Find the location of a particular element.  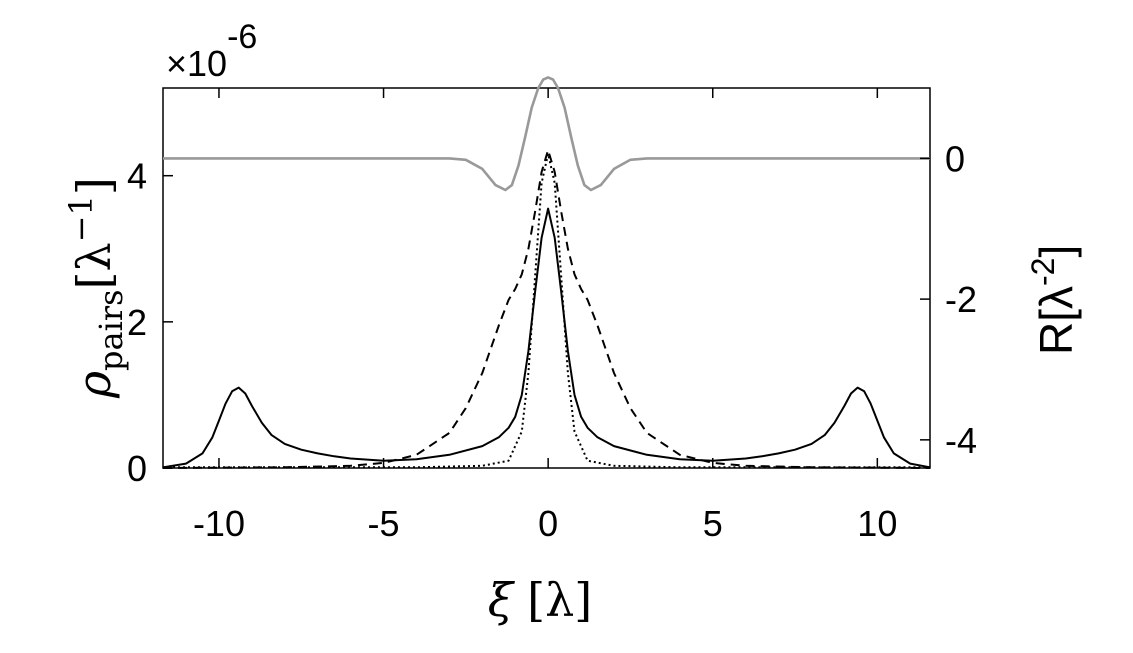

y-axis-right-ticks: -4 -2 0 is located at coordinates (948, 299).